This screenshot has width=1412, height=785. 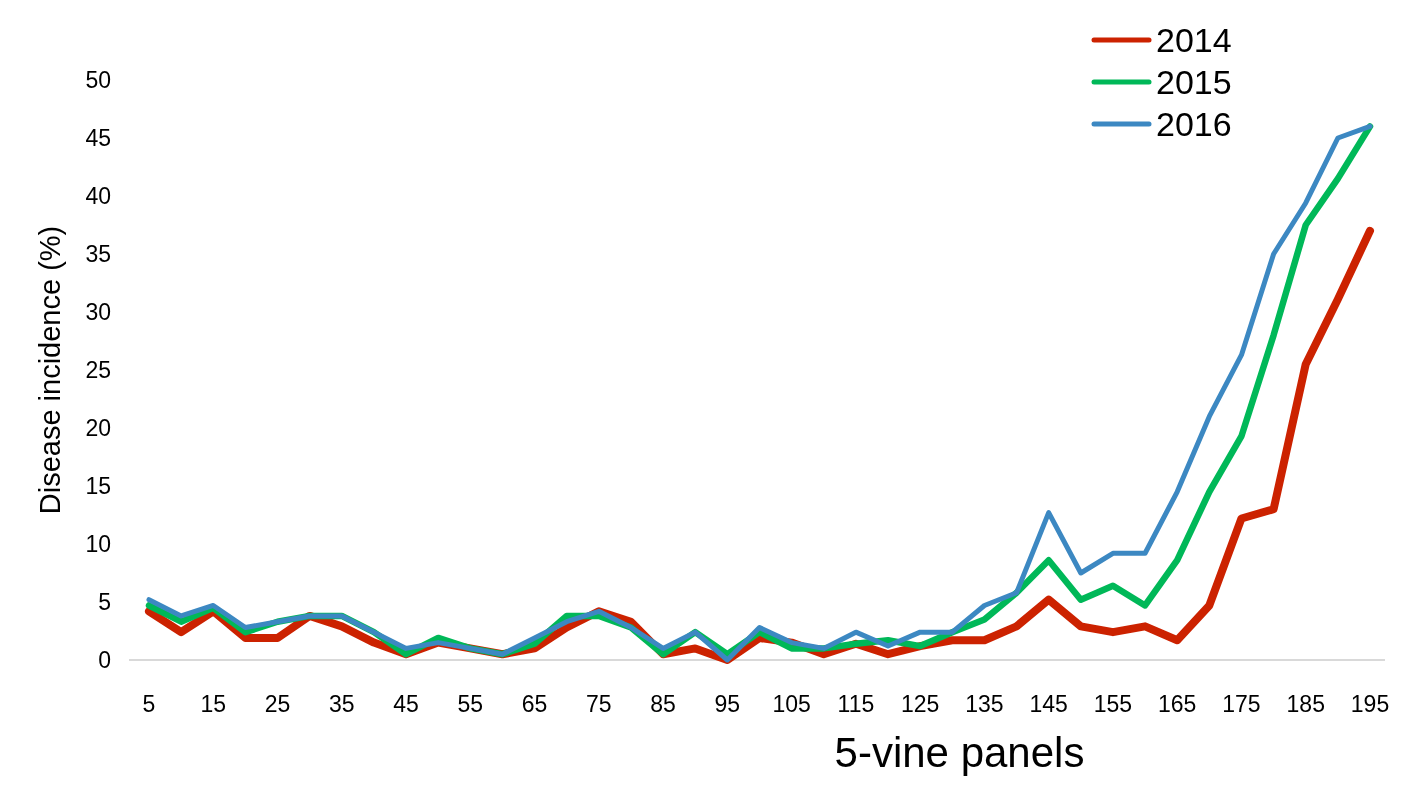 What do you see at coordinates (50, 370) in the screenshot?
I see `y-axis-title: Disease incidence (%)` at bounding box center [50, 370].